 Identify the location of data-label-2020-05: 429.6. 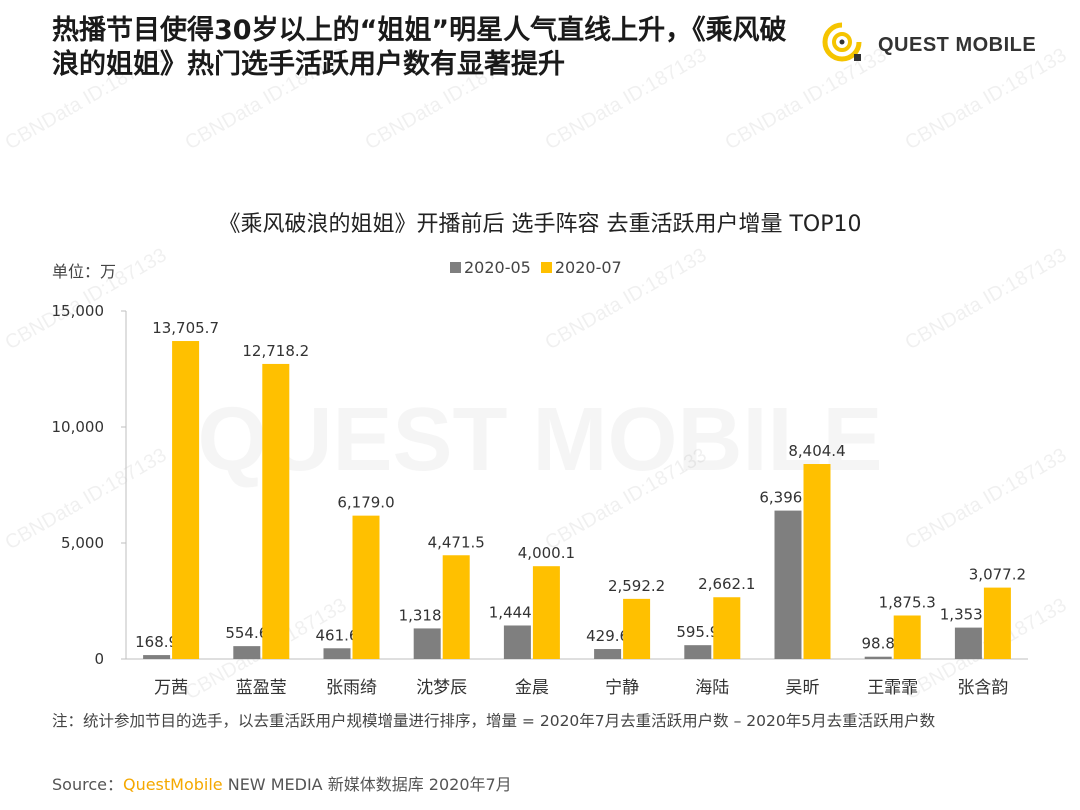
(607, 636).